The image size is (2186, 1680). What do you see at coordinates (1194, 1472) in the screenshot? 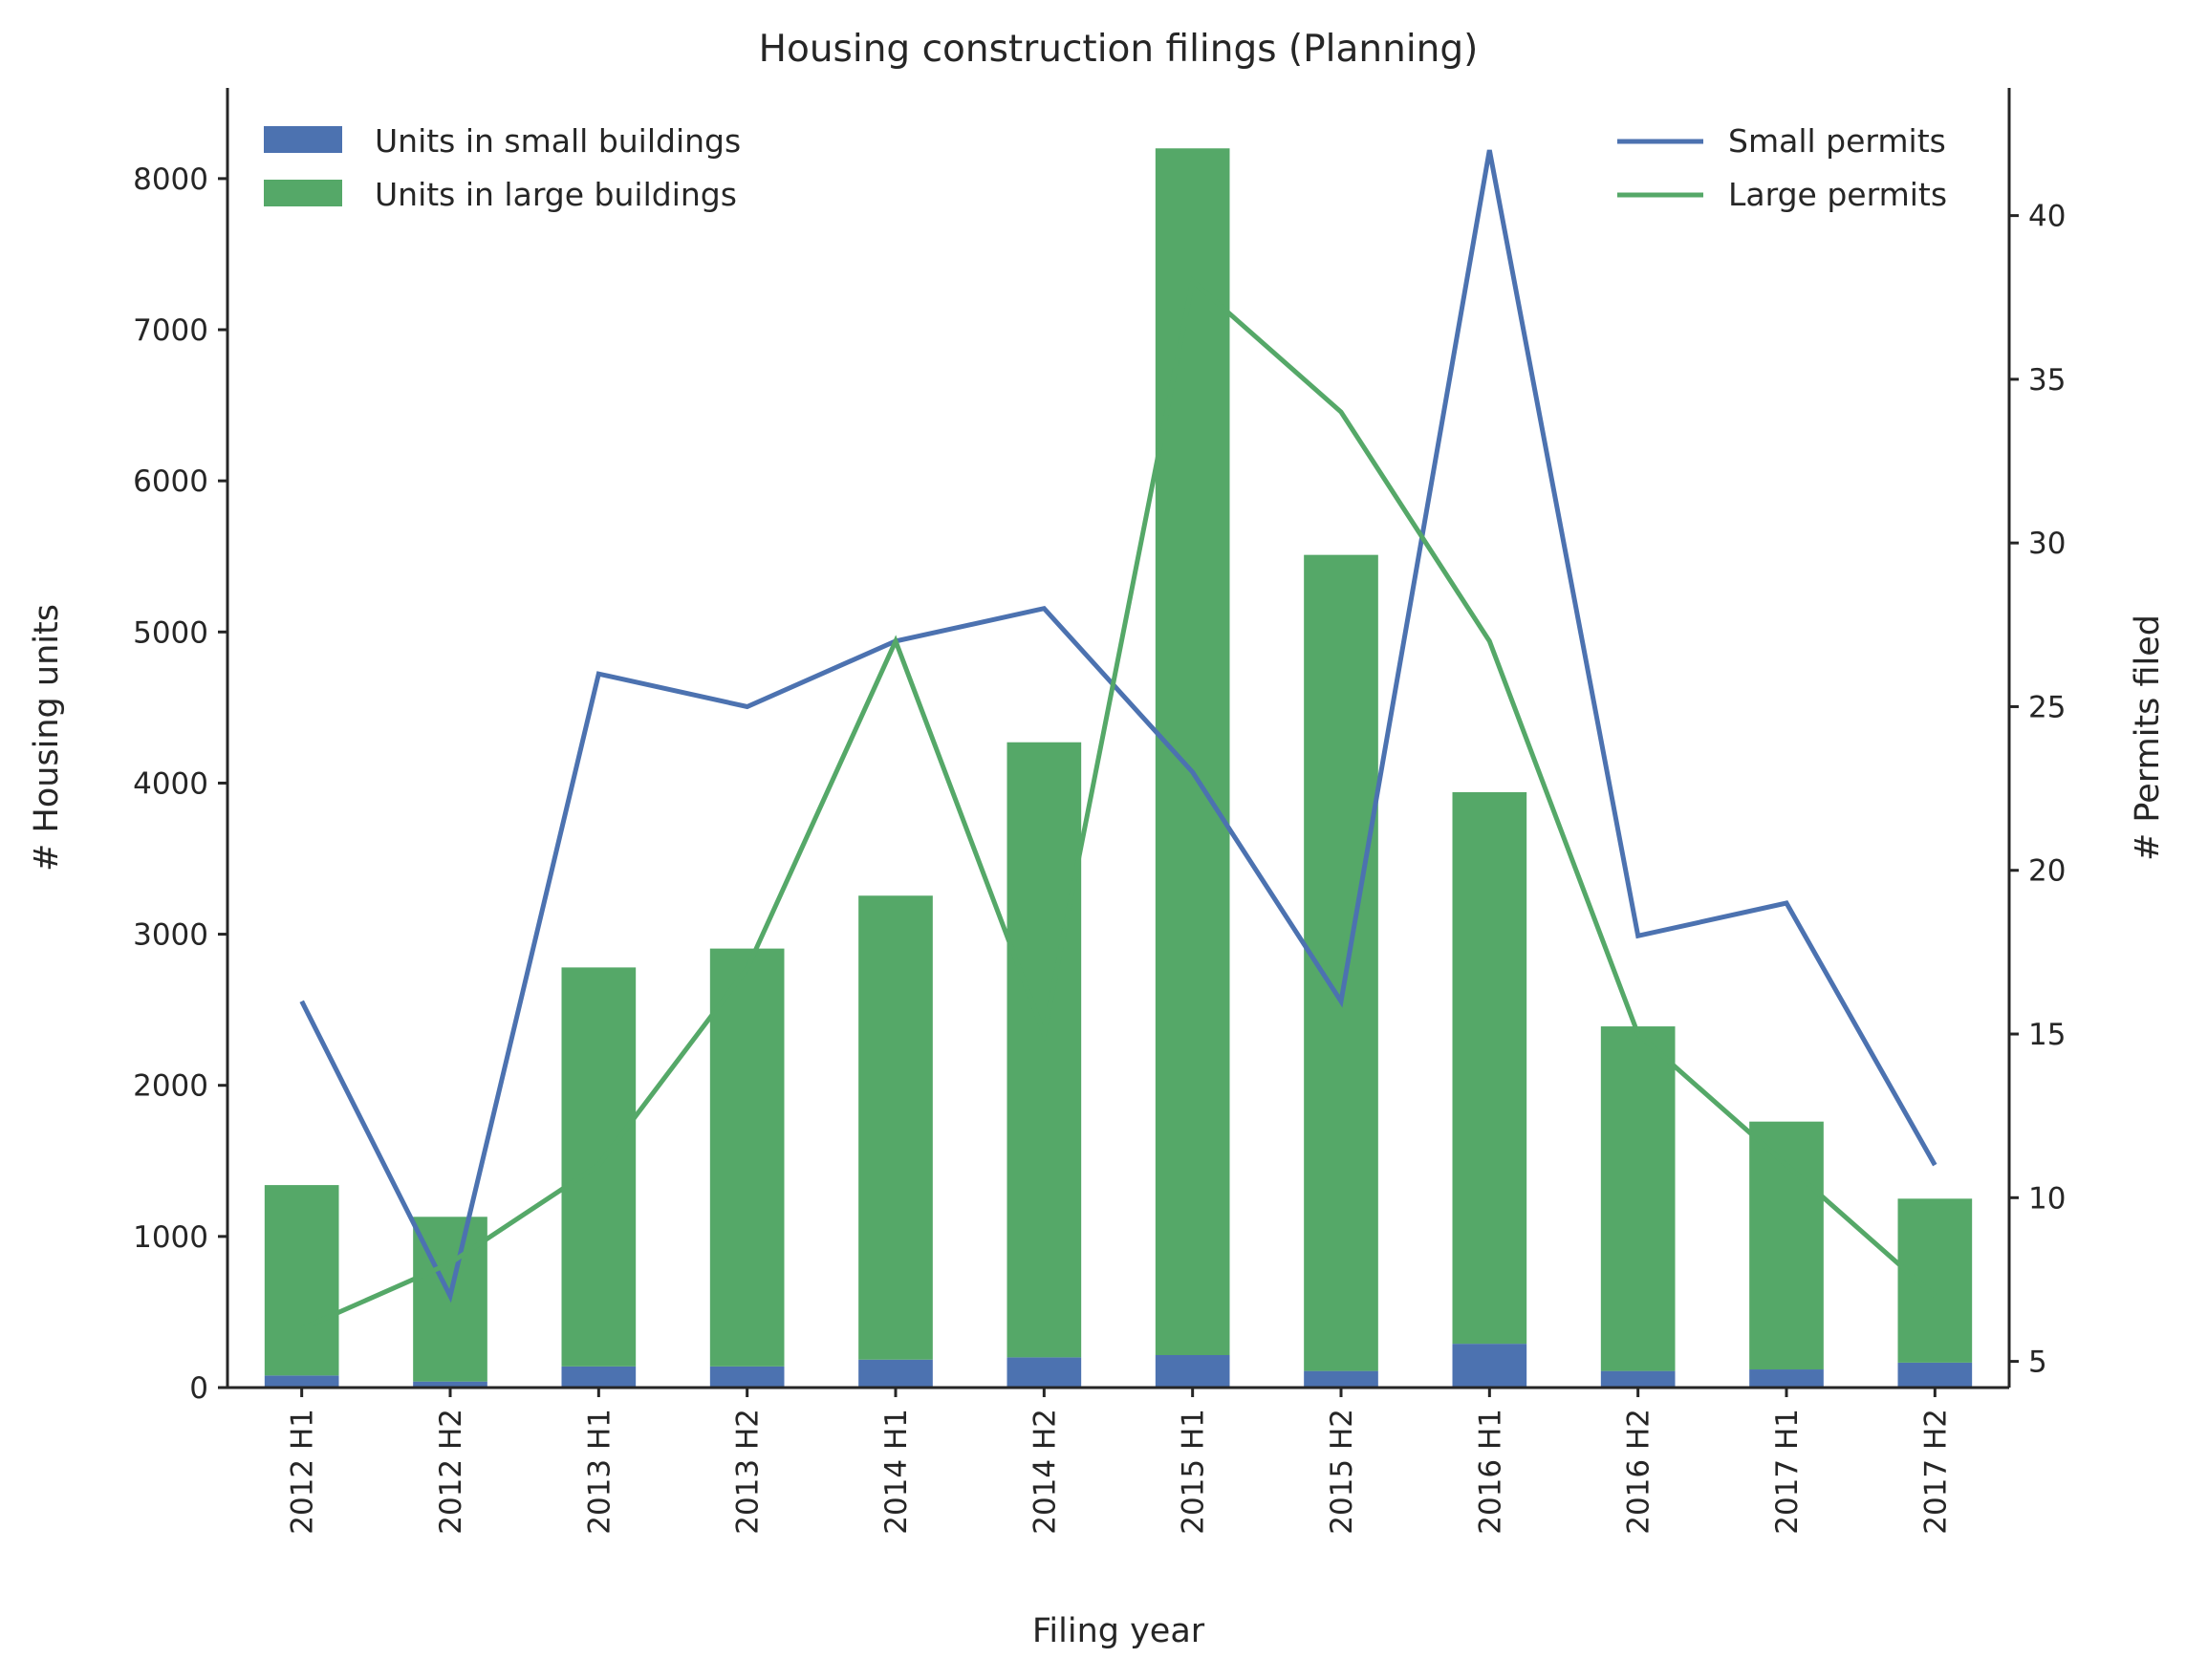
I see `x-tick-label: 2015 H1` at bounding box center [1194, 1472].